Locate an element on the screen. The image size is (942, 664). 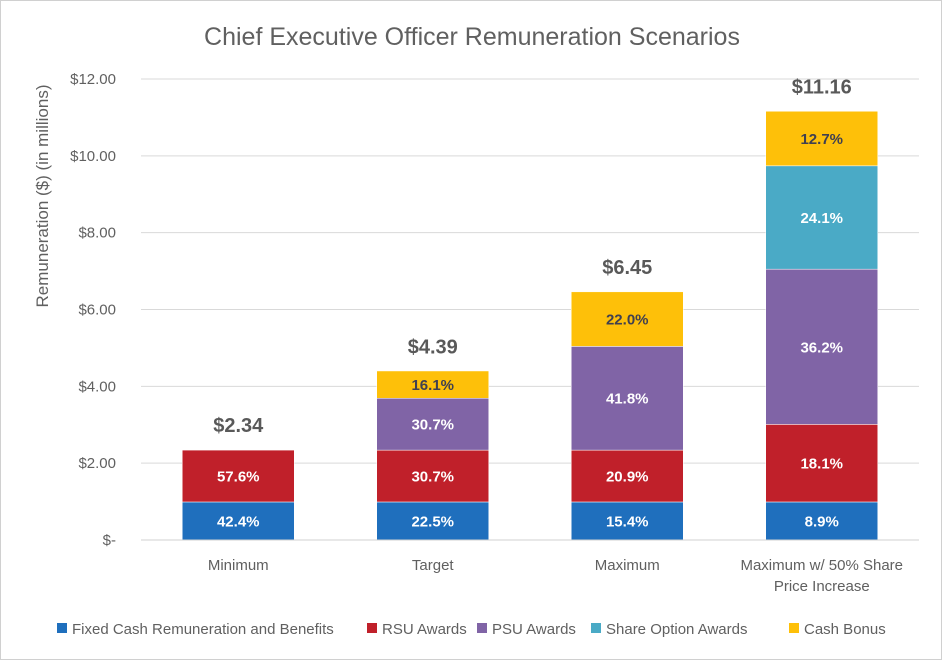
data-label: 15.4% is located at coordinates (627, 521).